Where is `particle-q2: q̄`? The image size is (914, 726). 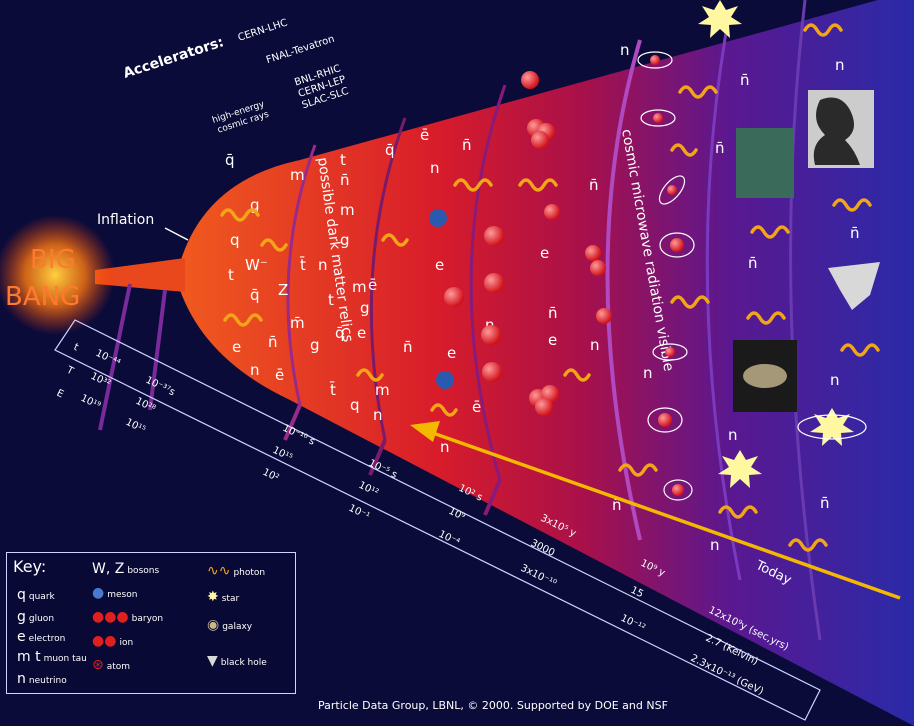
particle-q2: q̄ is located at coordinates (390, 150).